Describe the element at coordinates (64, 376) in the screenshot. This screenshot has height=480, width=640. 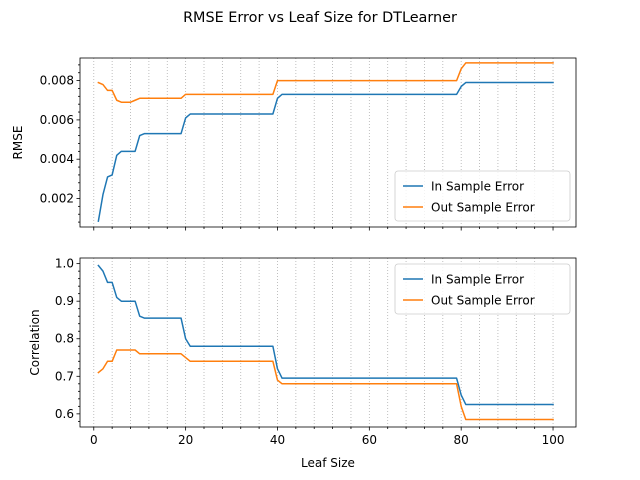
I see `y-tick-label: 0.7` at that location.